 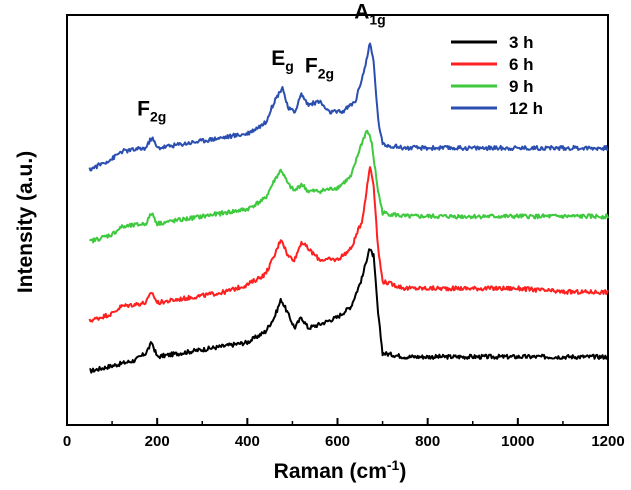 I want to click on legend-label: 9 h, so click(x=521, y=86).